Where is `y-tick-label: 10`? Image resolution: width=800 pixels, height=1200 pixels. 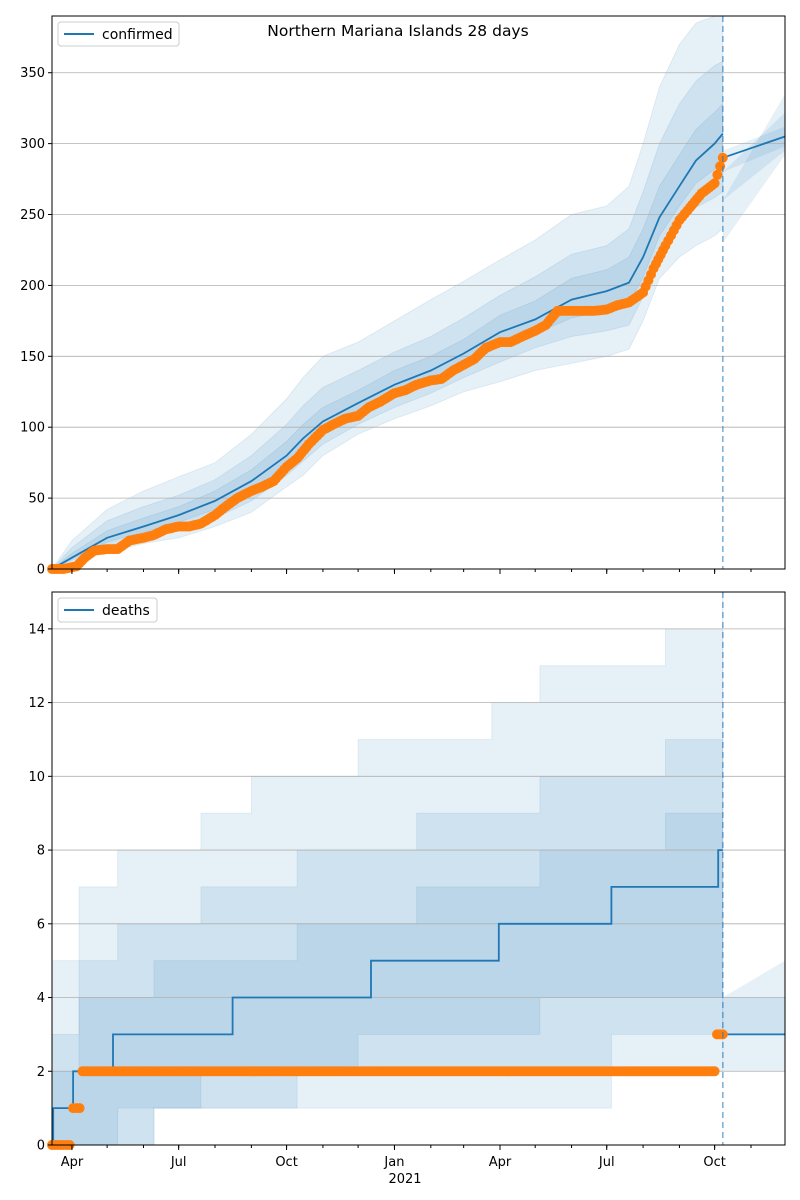
y-tick-label: 10 is located at coordinates (36, 777).